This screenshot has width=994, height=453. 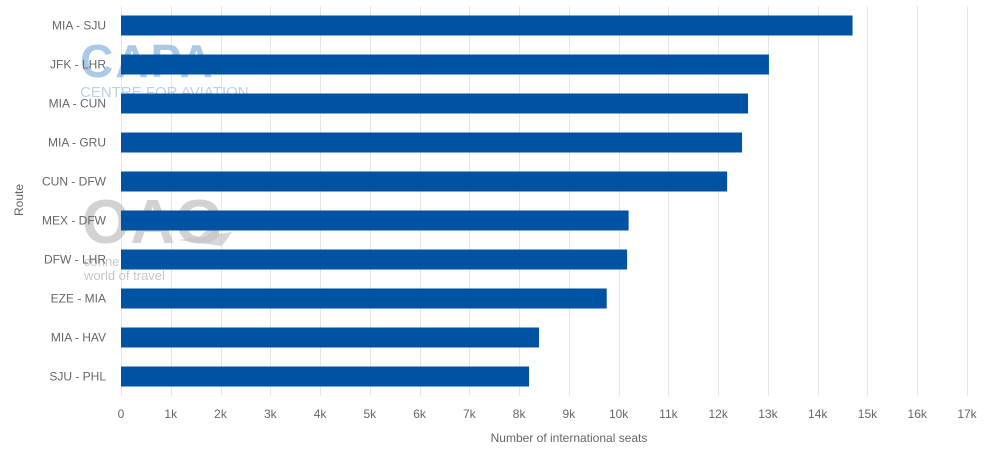 I want to click on x-tick-label-7: 7k, so click(x=470, y=414).